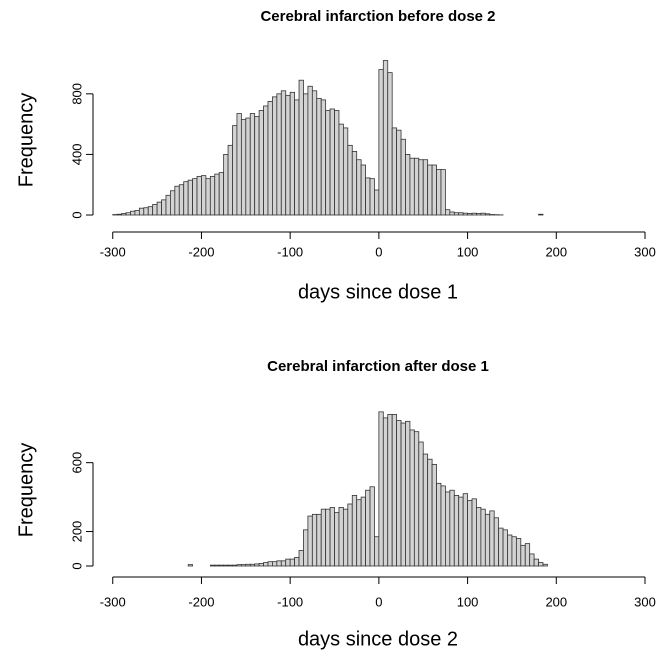  I want to click on x-tick-label: 300, so click(645, 251).